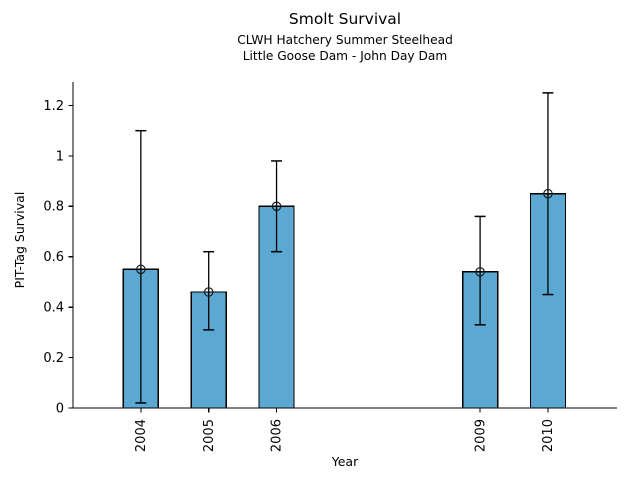 The image size is (640, 480). Describe the element at coordinates (277, 435) in the screenshot. I see `x-tick-label-2006: 2006` at that location.